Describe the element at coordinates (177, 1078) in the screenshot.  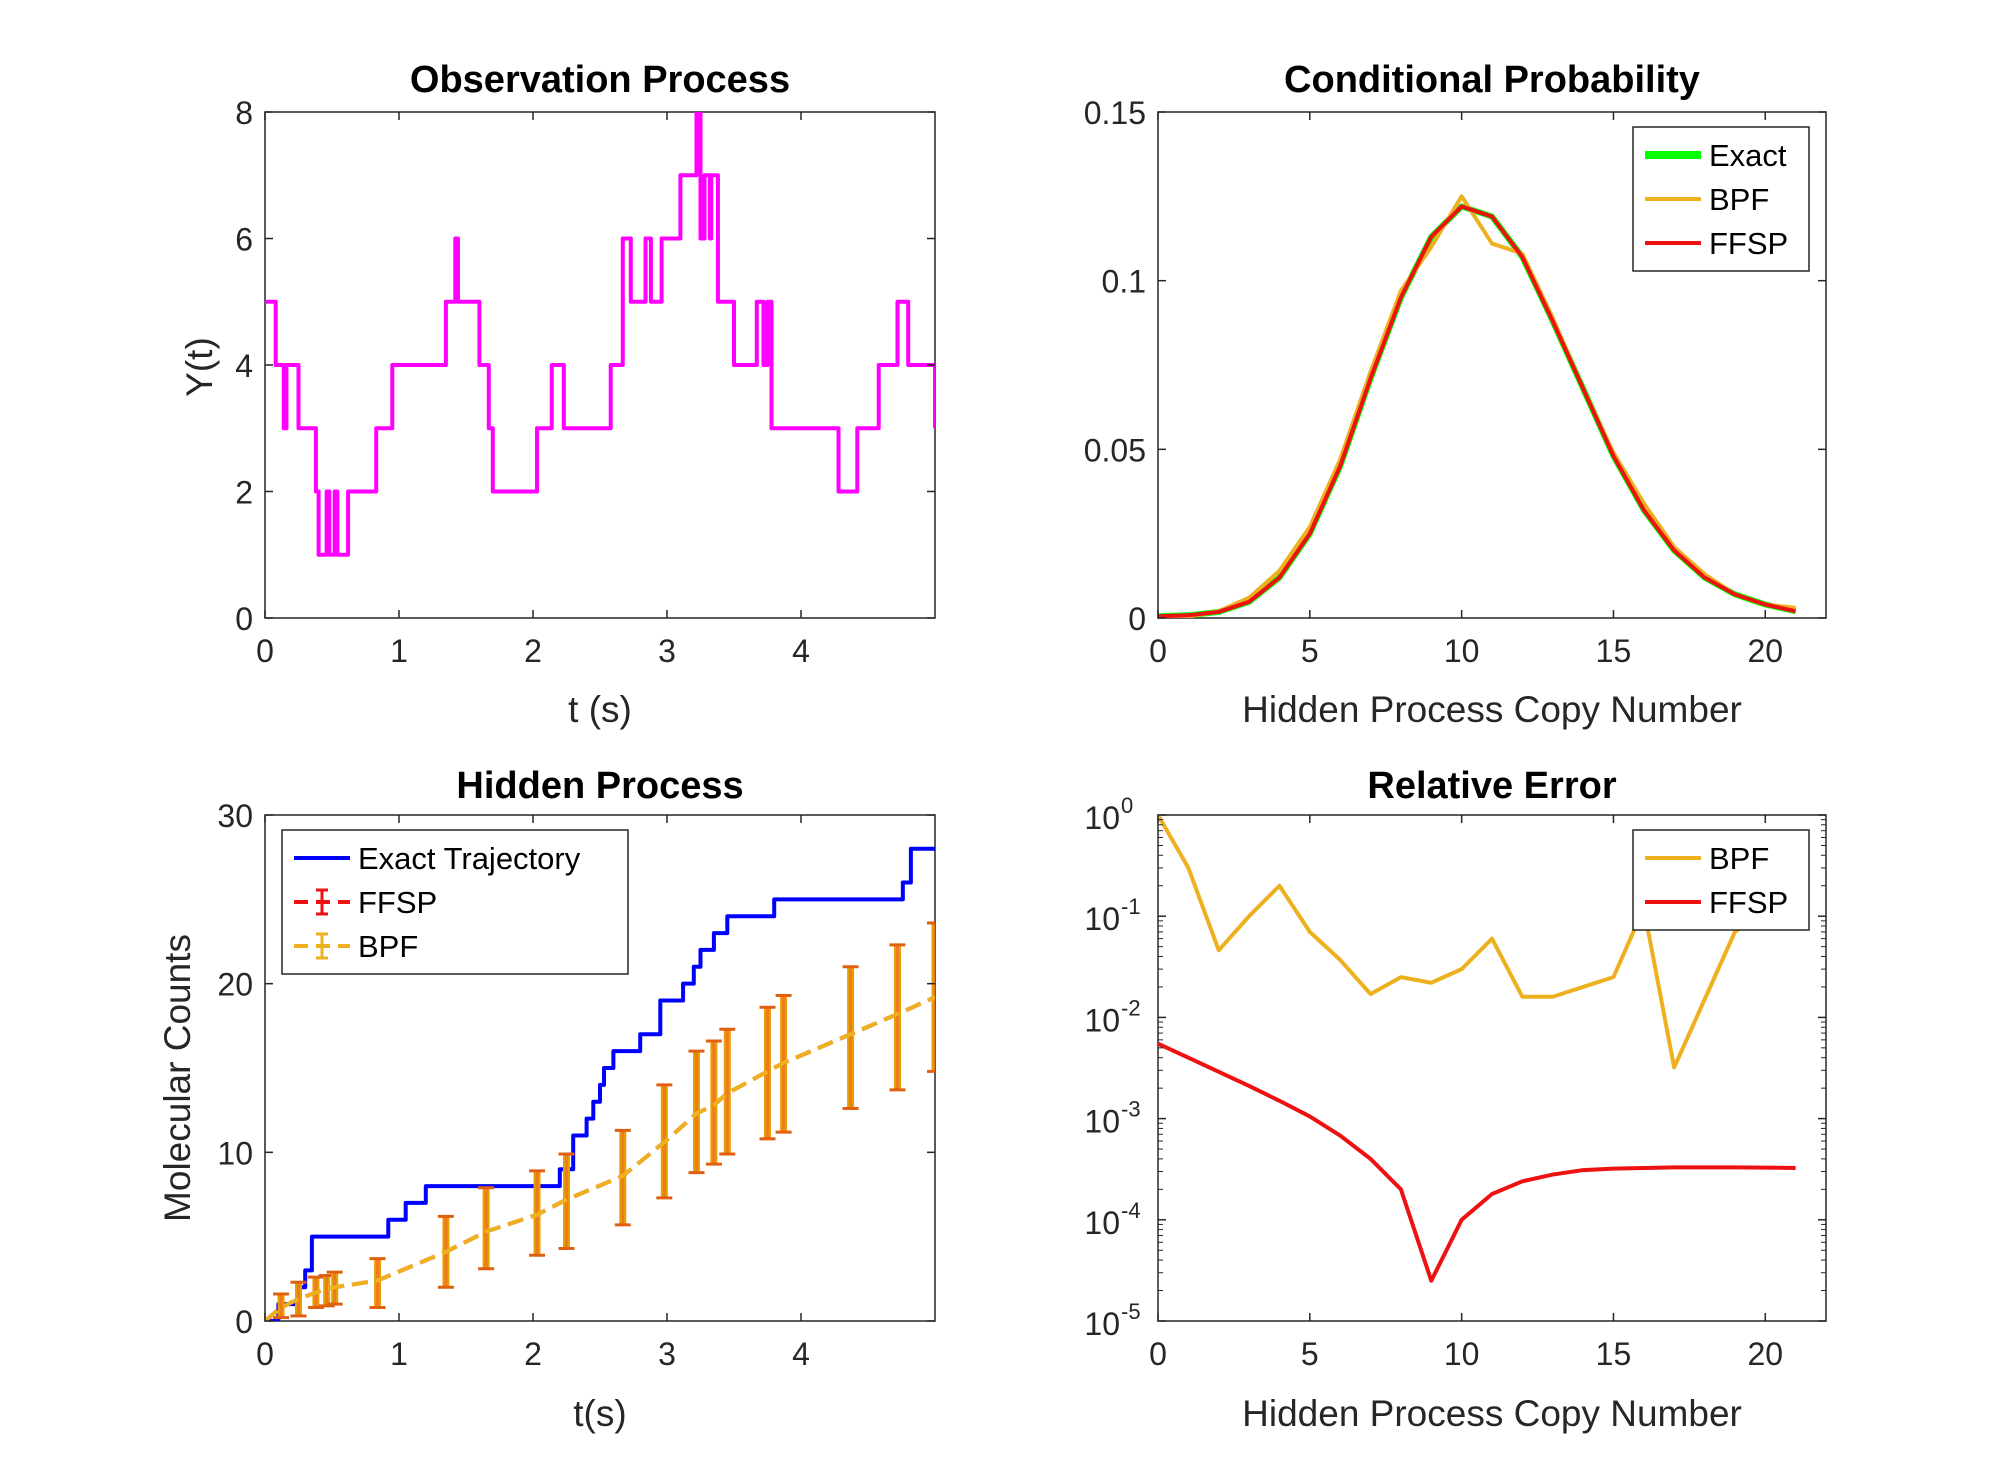
I see `y-axis-label: Molecular Counts` at that location.